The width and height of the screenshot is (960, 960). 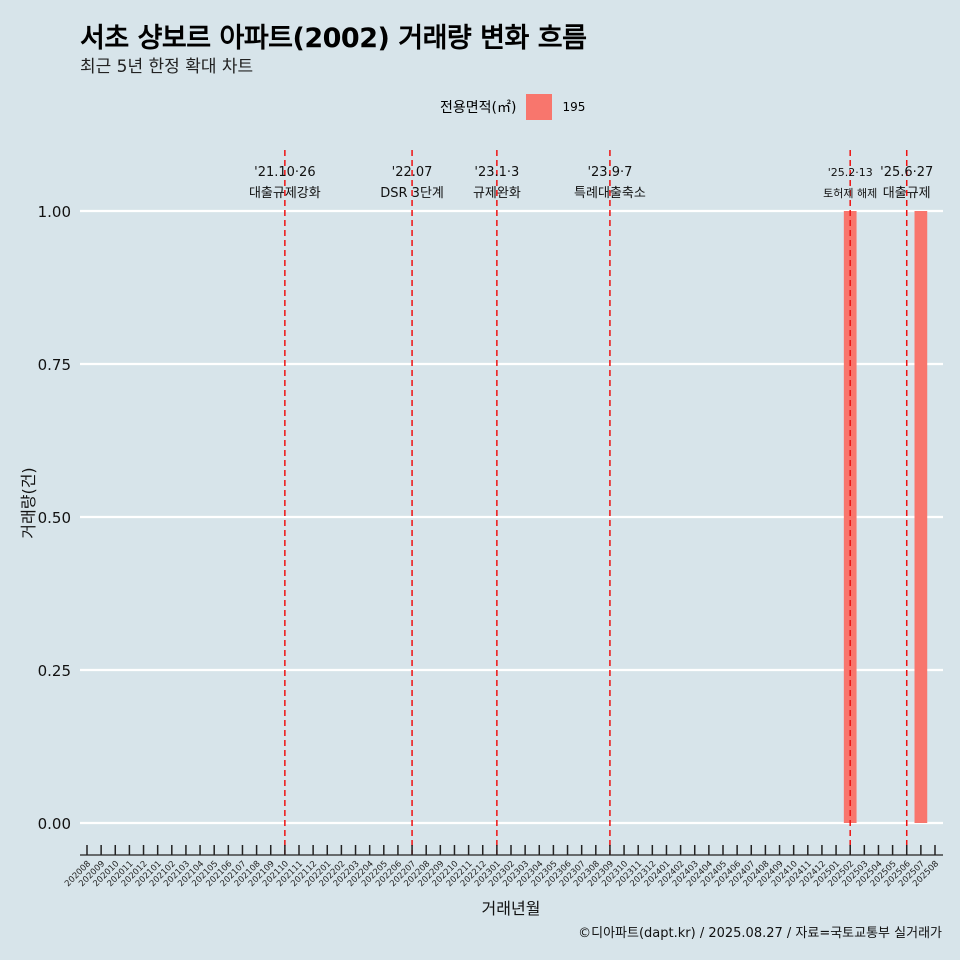 I want to click on legend-title: 전용면적(㎡), so click(x=478, y=108).